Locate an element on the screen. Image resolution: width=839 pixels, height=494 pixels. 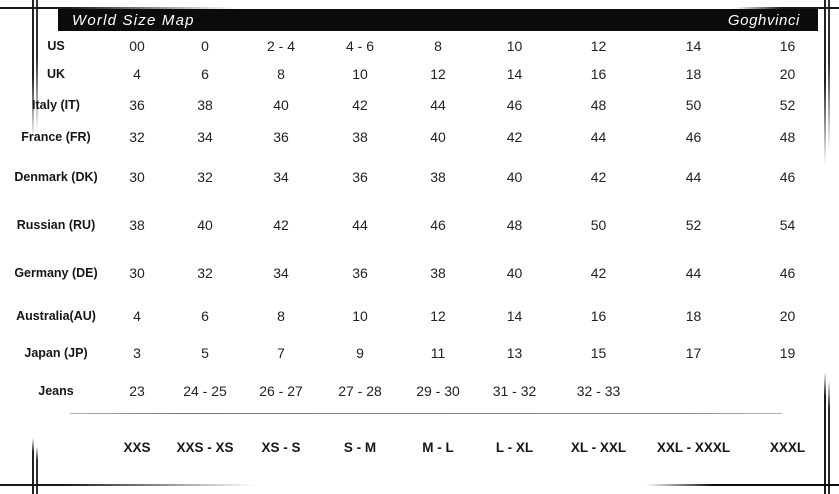
size-cell: 30 is located at coordinates (137, 273).